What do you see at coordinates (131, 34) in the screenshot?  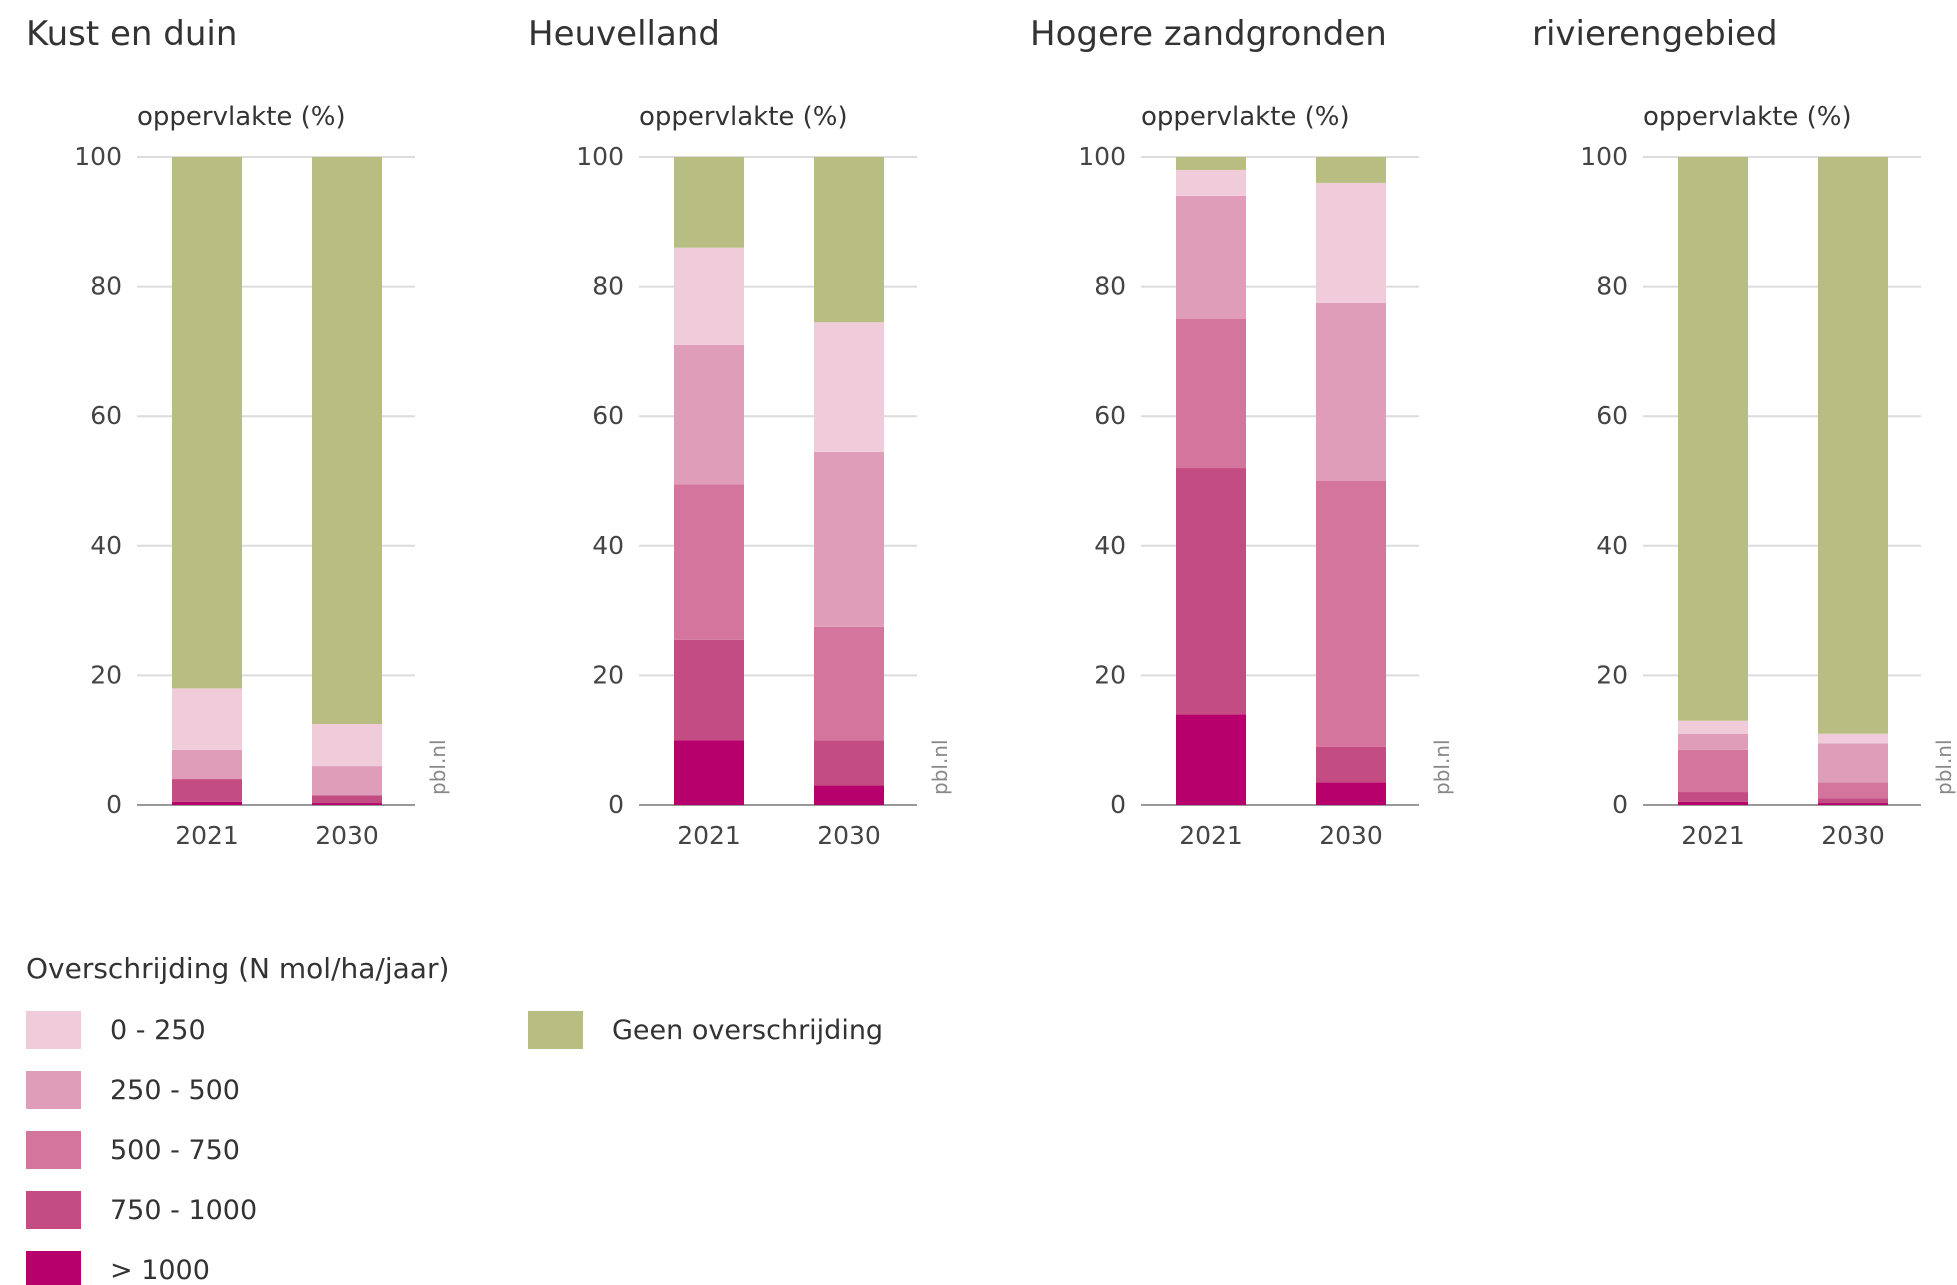 I see `panel-title: Kust en duin` at bounding box center [131, 34].